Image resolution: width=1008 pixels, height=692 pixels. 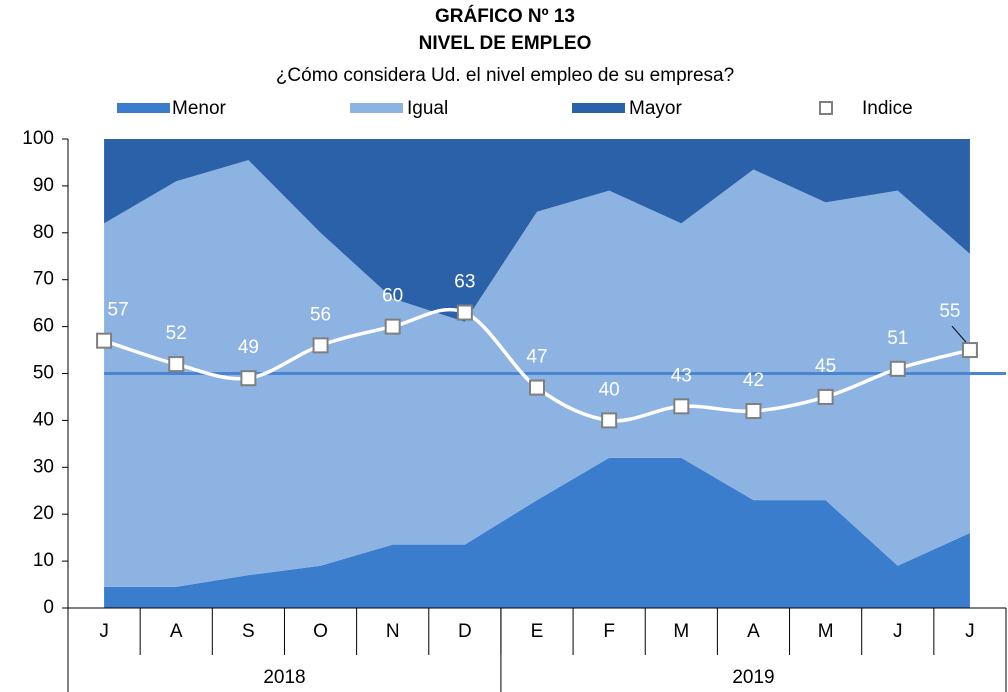 What do you see at coordinates (43, 373) in the screenshot?
I see `y-tick-label: 50` at bounding box center [43, 373].